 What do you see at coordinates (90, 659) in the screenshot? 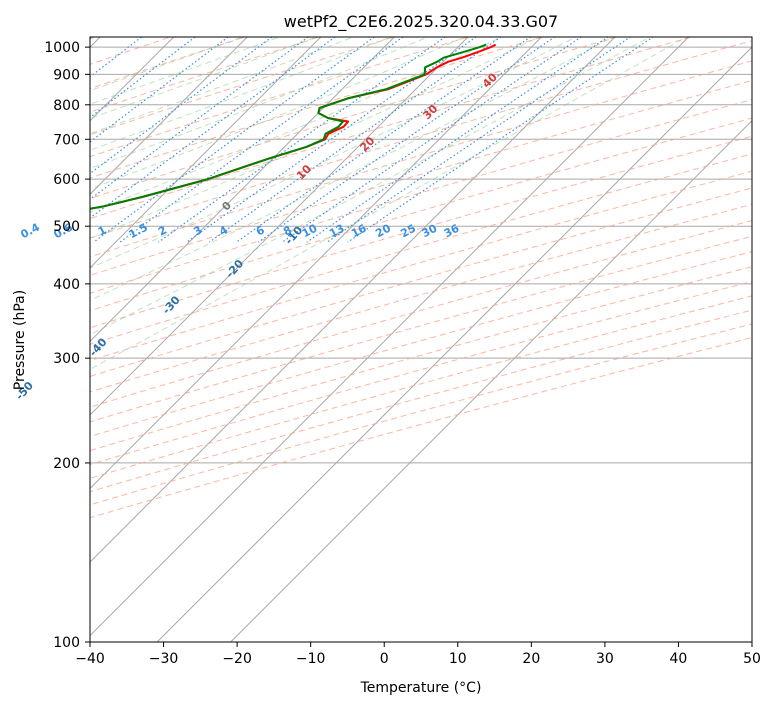
I see `x-tick-label: −40` at bounding box center [90, 659].